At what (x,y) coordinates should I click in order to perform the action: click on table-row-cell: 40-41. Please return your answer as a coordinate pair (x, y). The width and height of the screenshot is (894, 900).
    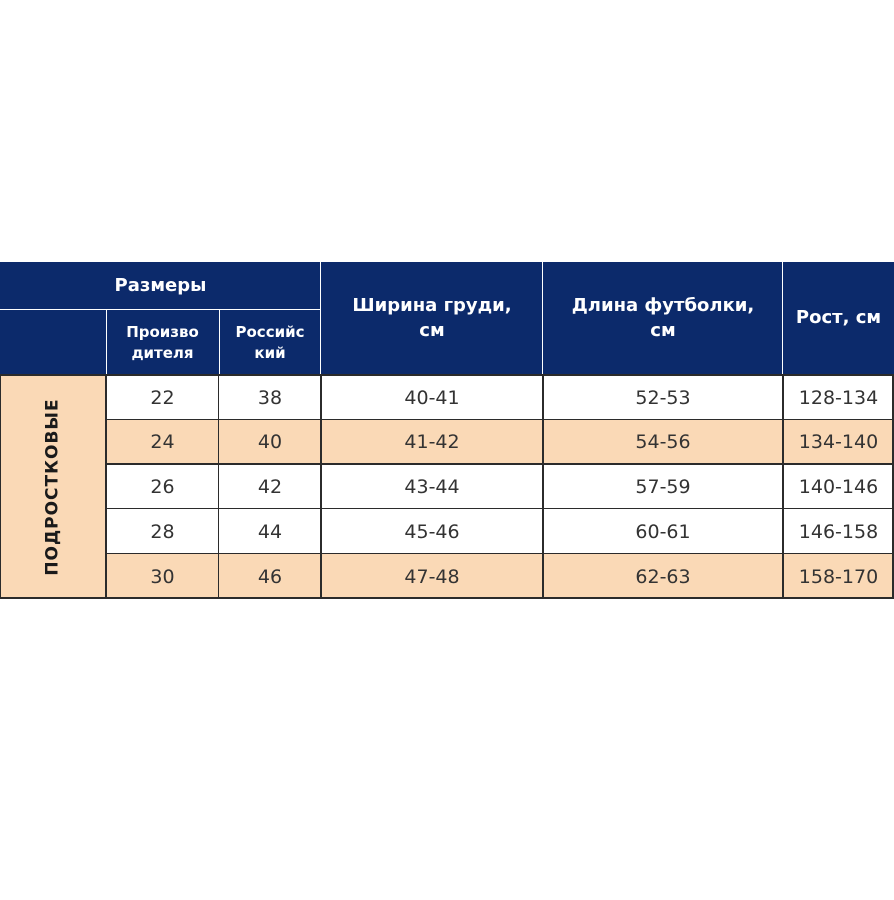
    Looking at the image, I should click on (432, 397).